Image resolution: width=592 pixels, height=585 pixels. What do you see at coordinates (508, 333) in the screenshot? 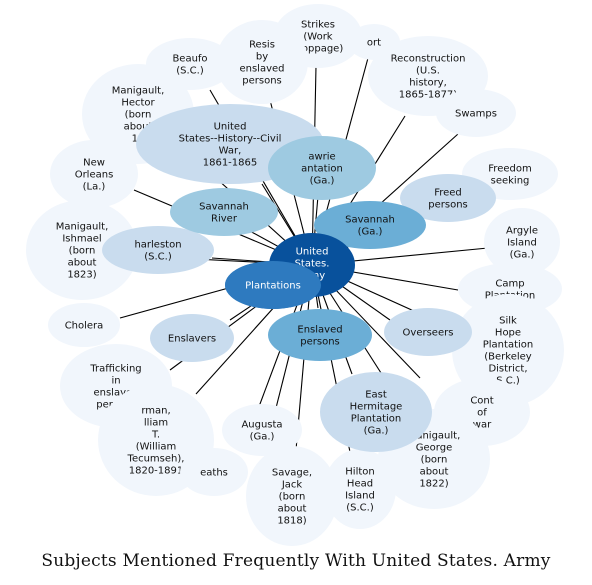
I see `node-label-line: Hope` at bounding box center [508, 333].